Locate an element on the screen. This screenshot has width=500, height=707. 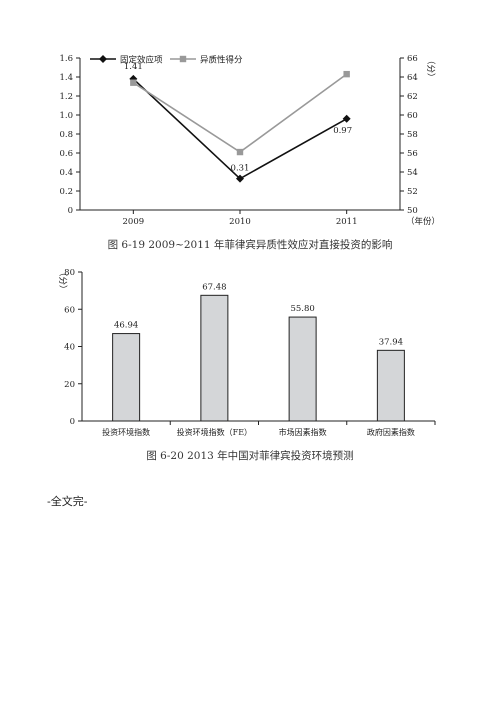
legend-entry: 异质性得分 is located at coordinates (221, 60).